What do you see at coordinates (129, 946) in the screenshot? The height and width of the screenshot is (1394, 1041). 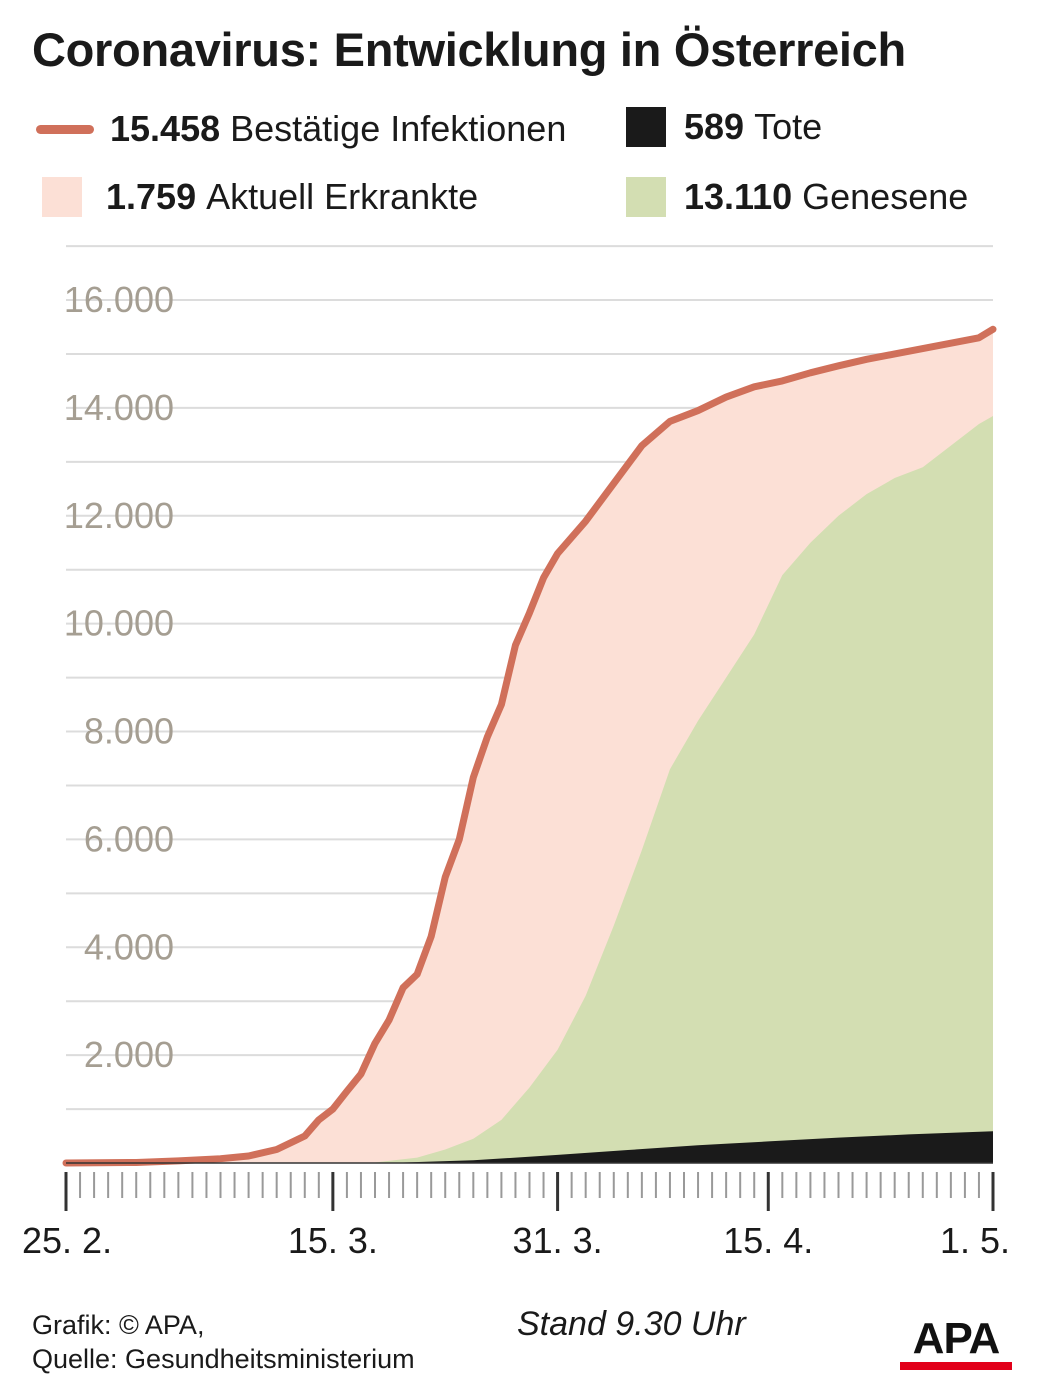 I see `y-tick-label: 4.000` at bounding box center [129, 946].